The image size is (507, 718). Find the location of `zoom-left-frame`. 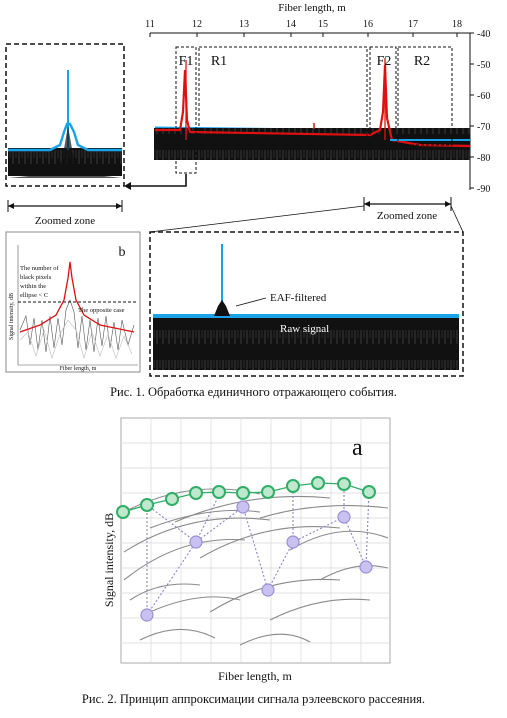

zoom-left-frame is located at coordinates (65, 115).